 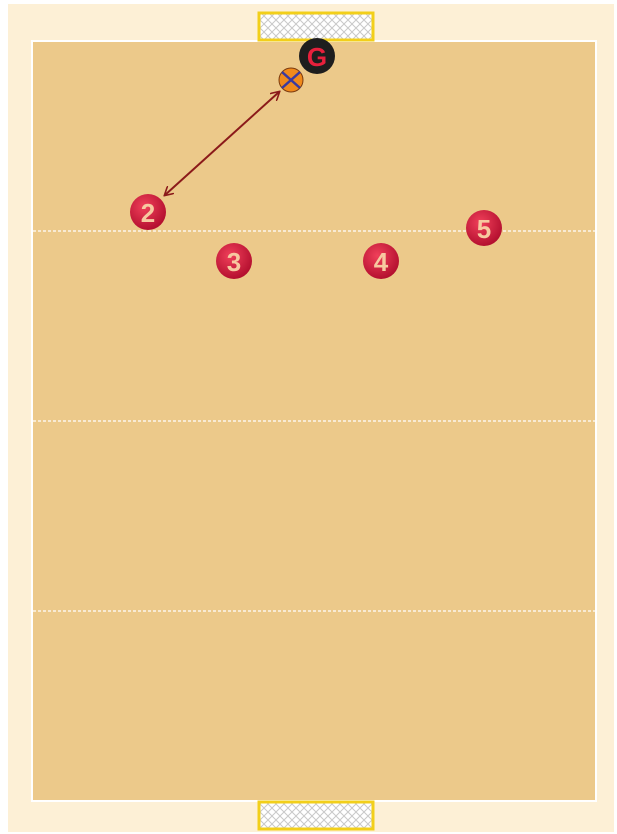 I want to click on goal-bottom, so click(x=316, y=815).